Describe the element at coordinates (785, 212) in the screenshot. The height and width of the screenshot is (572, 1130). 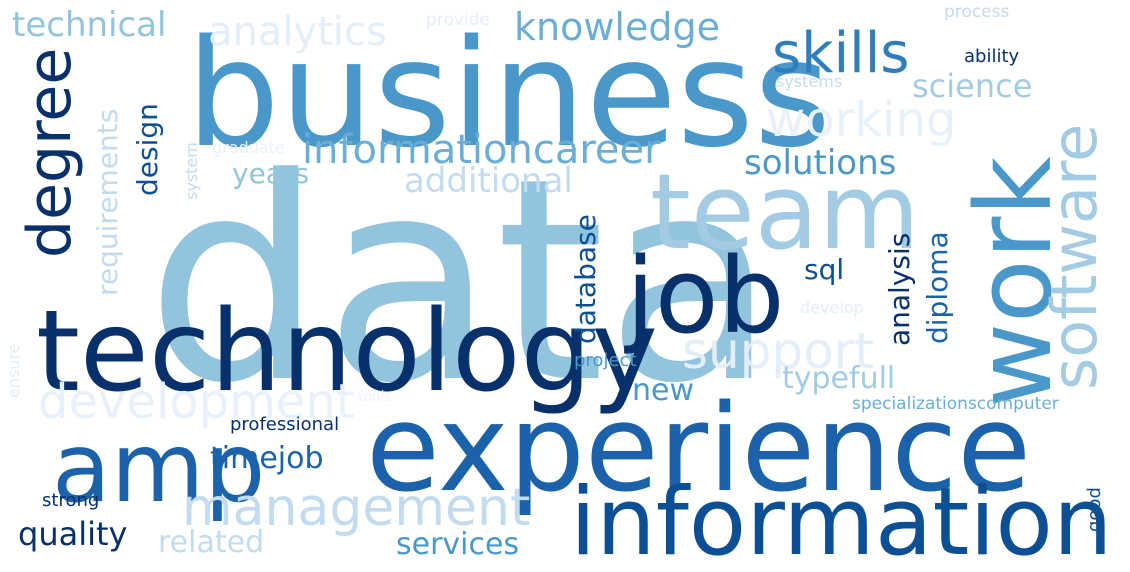
I see `word-team: team` at that location.